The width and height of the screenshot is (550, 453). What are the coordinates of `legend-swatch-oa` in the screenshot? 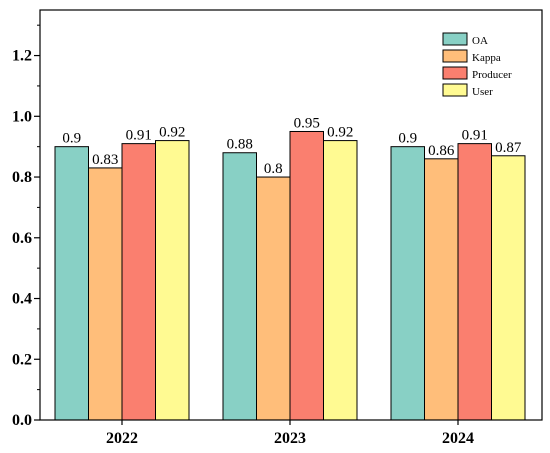 It's located at (455, 39).